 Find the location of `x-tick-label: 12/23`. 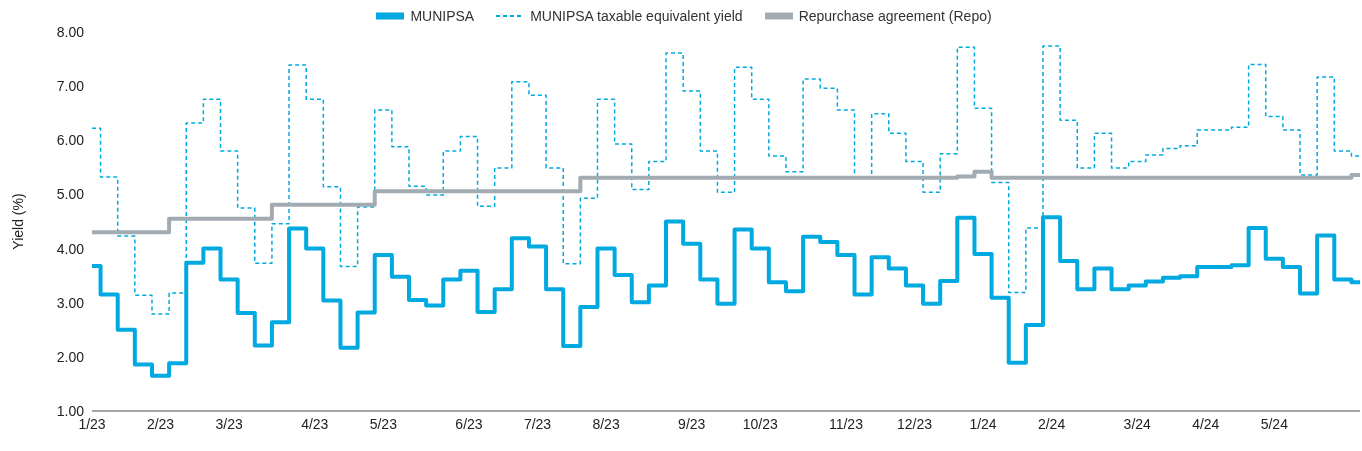

x-tick-label: 12/23 is located at coordinates (914, 423).